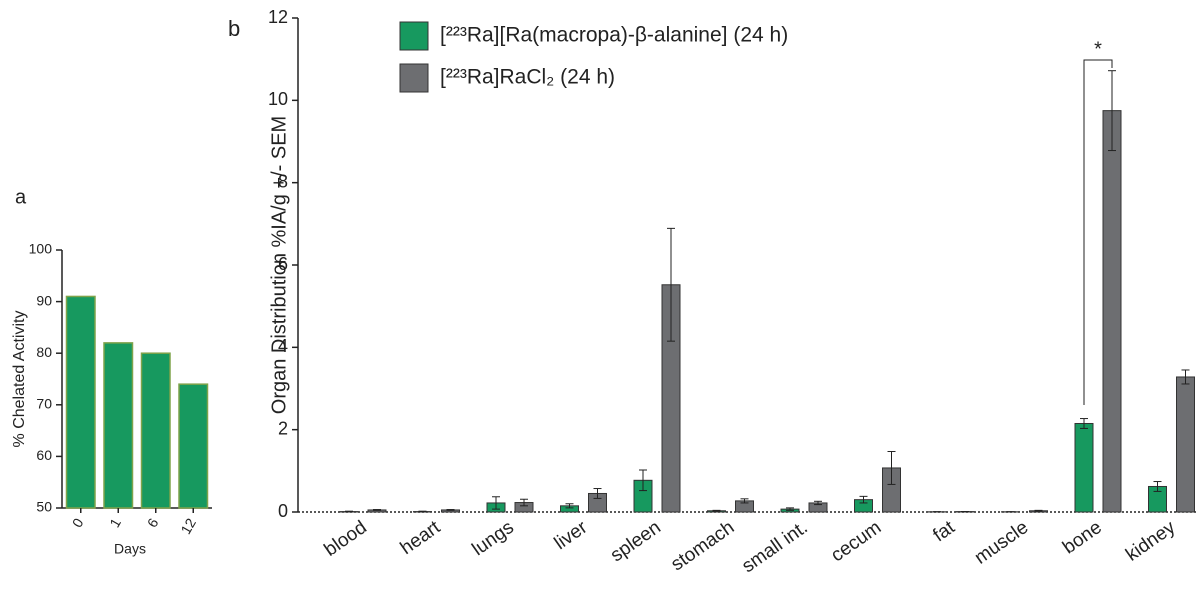  What do you see at coordinates (115, 522) in the screenshot?
I see `x-tick-label: 1` at bounding box center [115, 522].